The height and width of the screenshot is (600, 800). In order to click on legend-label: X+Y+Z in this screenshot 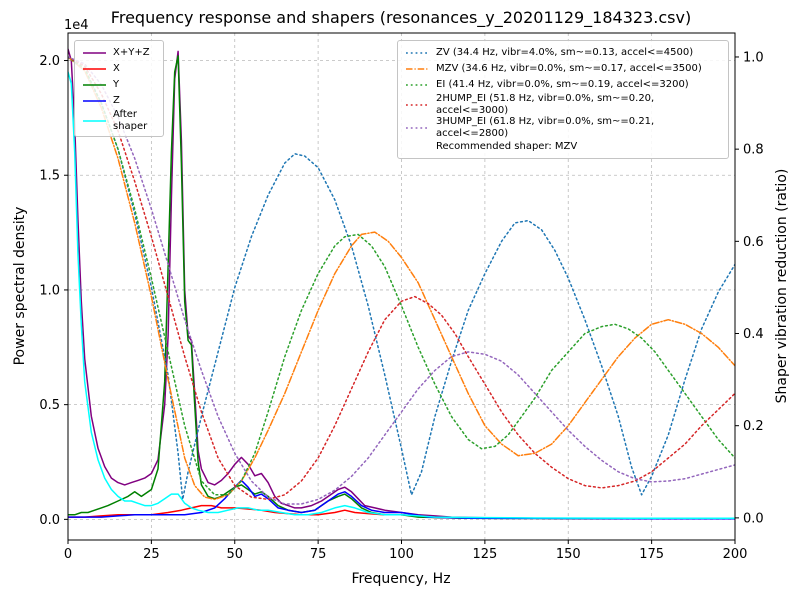, I will do `click(131, 53)`.